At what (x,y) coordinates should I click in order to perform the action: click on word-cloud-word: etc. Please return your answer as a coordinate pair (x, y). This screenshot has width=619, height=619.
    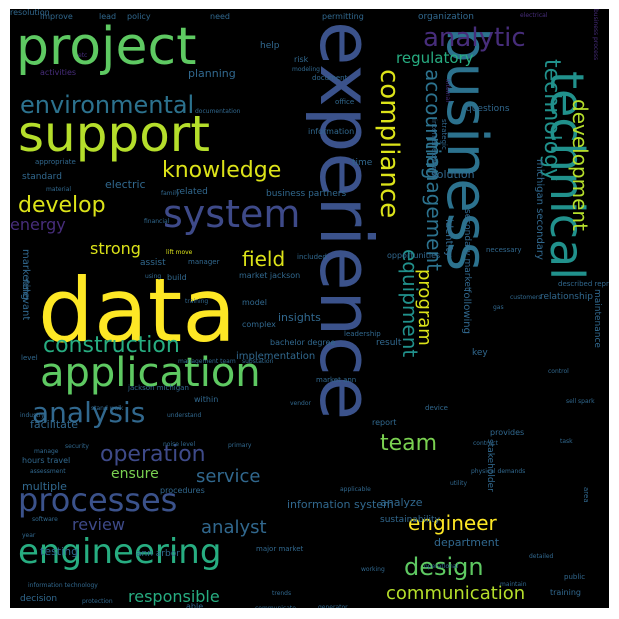
    Looking at the image, I should click on (83, 55).